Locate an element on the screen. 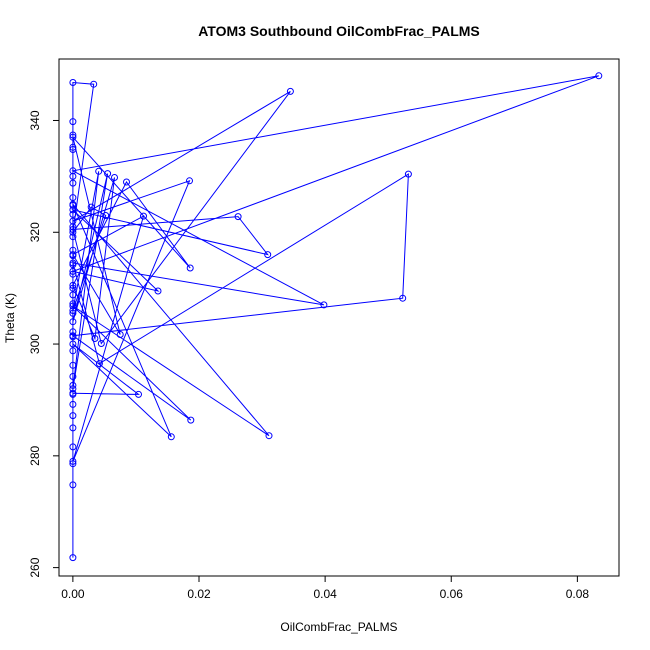  x-tick-label: 0.08 is located at coordinates (578, 594).